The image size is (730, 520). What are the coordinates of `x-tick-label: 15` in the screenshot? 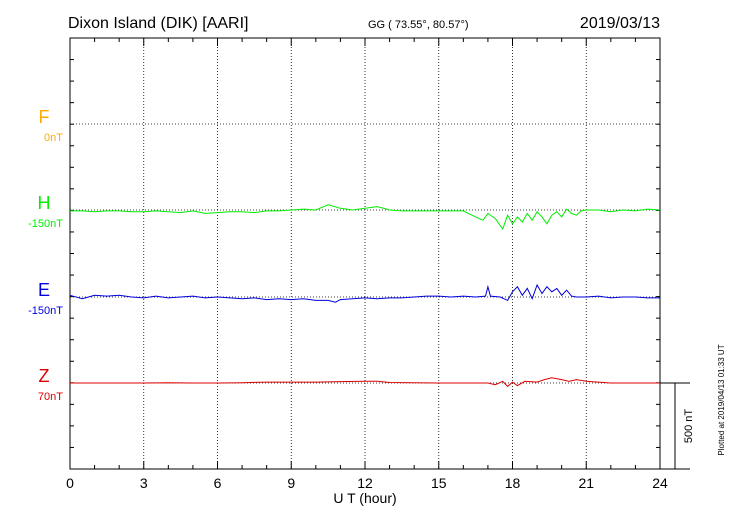 It's located at (439, 483).